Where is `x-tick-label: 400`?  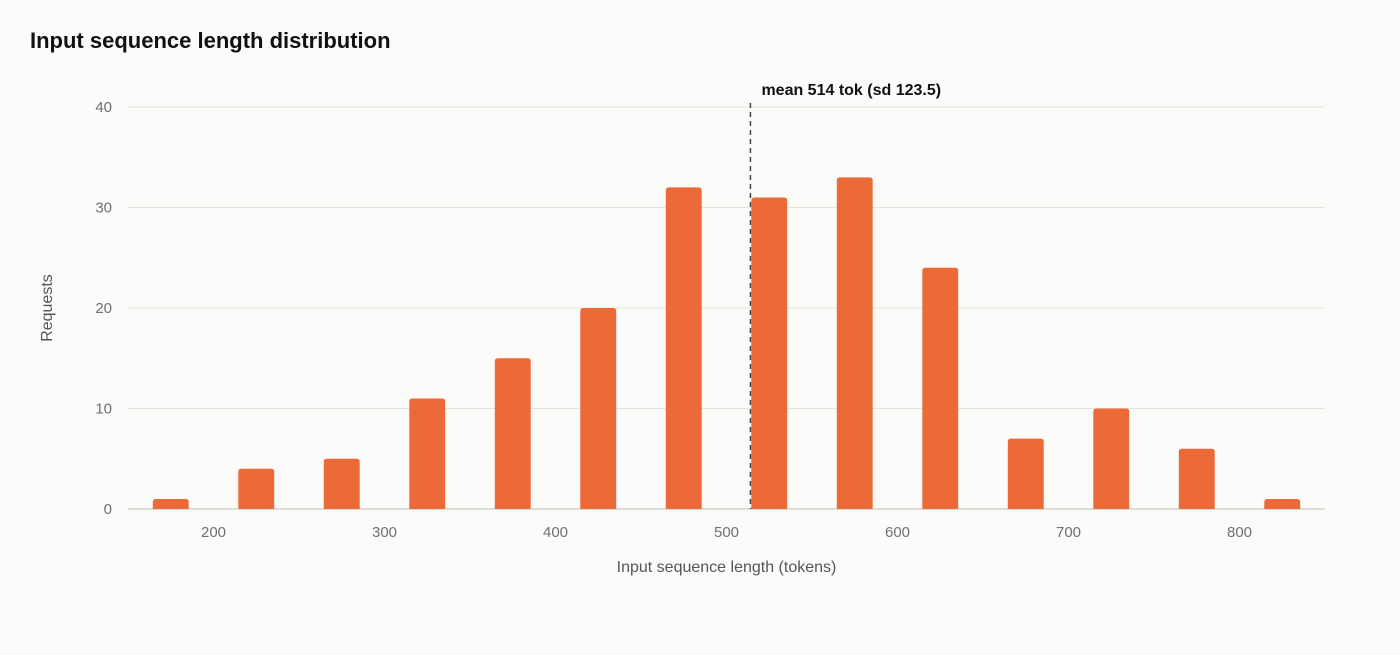
x-tick-label: 400 is located at coordinates (555, 532).